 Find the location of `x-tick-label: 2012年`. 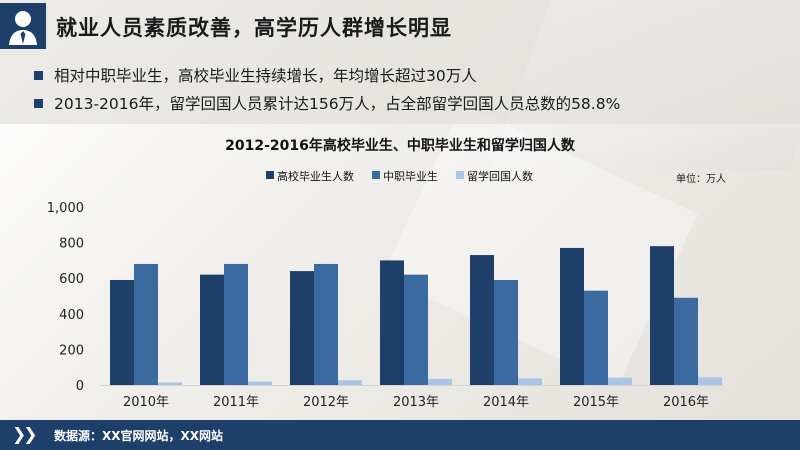

x-tick-label: 2012年 is located at coordinates (326, 402).